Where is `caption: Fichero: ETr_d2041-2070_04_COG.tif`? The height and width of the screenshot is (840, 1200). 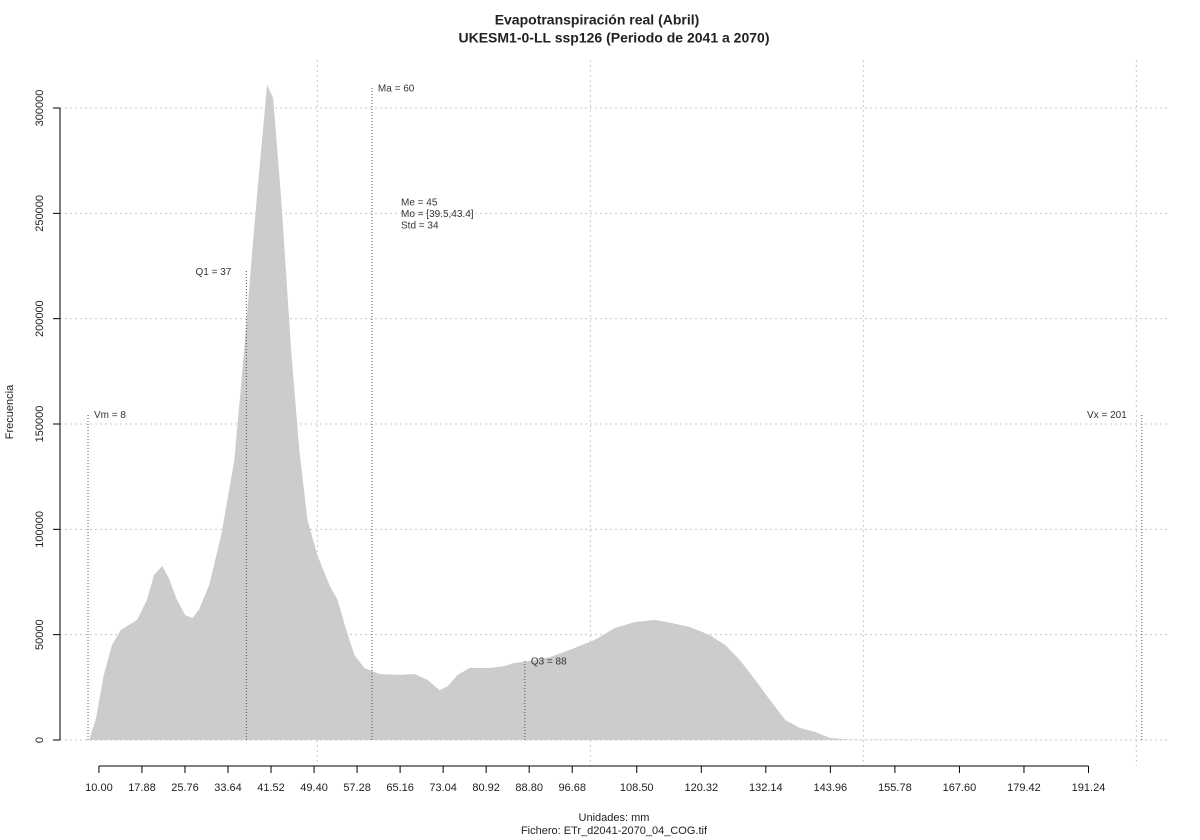 caption: Fichero: ETr_d2041-2070_04_COG.tif is located at coordinates (614, 831).